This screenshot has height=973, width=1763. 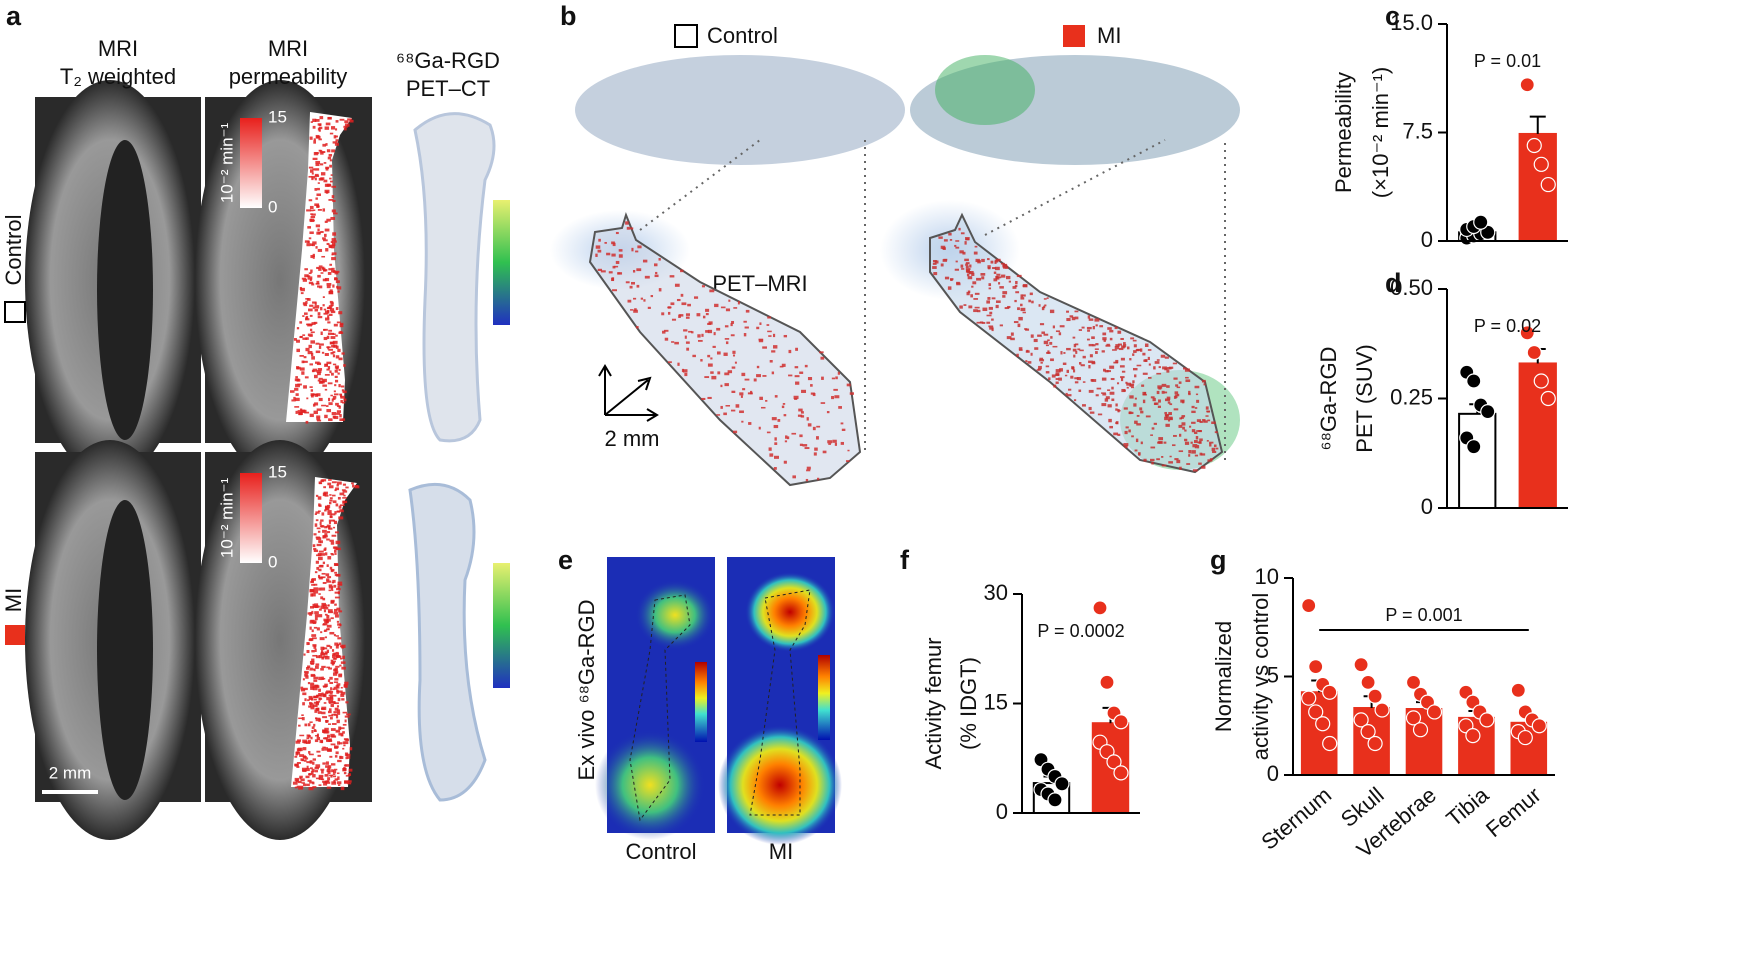 I want to click on x-tick-label: Sternum, so click(x=1296, y=818).